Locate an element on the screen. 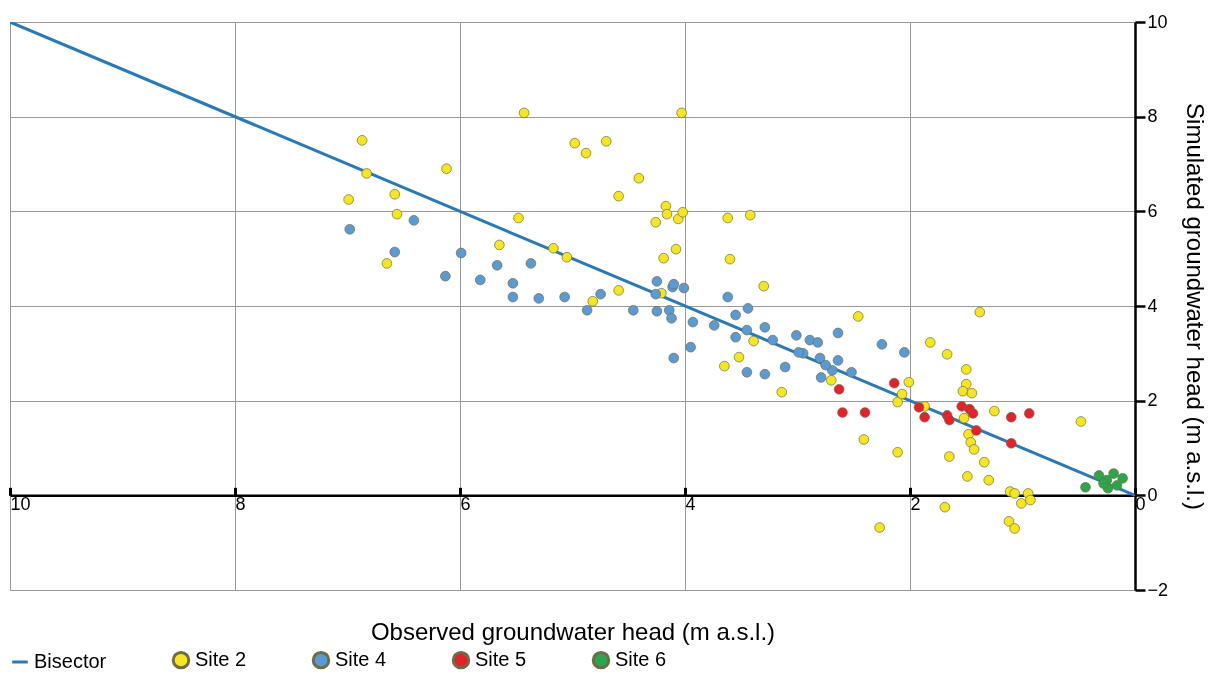 This screenshot has height=688, width=1230. x-tick-label: 2 is located at coordinates (915, 503).